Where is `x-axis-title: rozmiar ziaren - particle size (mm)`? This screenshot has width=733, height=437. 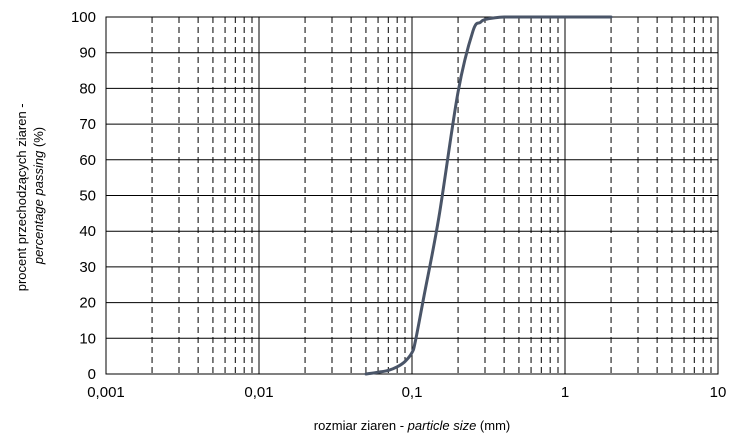
x-axis-title: rozmiar ziaren - particle size (mm) is located at coordinates (412, 425).